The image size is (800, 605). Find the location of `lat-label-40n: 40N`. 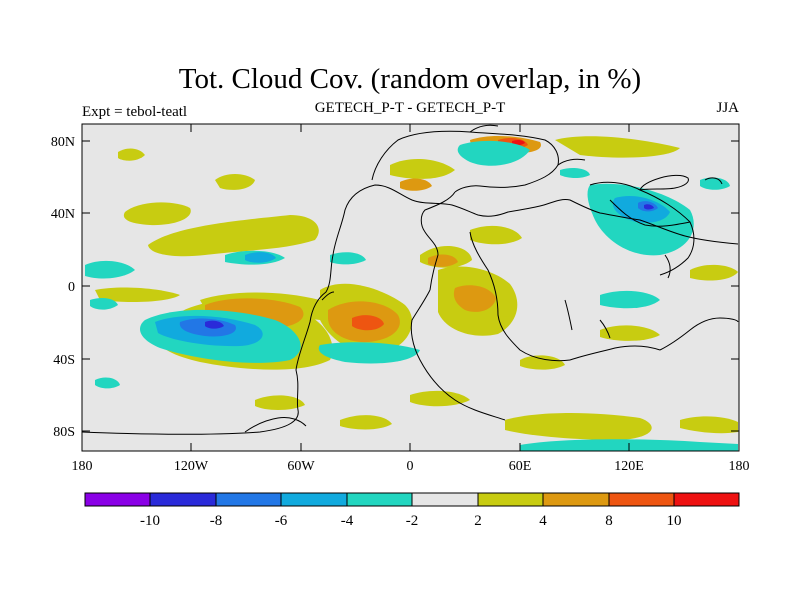

lat-label-40n: 40N is located at coordinates (63, 214).